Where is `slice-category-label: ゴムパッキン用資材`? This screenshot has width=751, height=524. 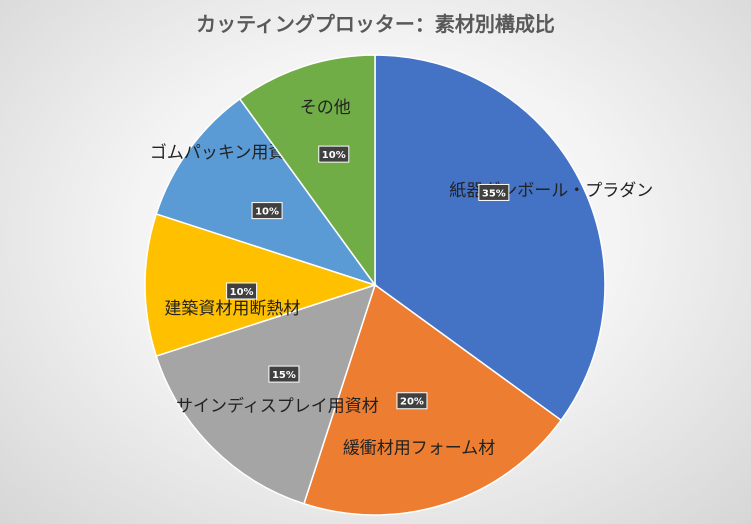
slice-category-label: ゴムパッキン用資材 is located at coordinates (226, 152).